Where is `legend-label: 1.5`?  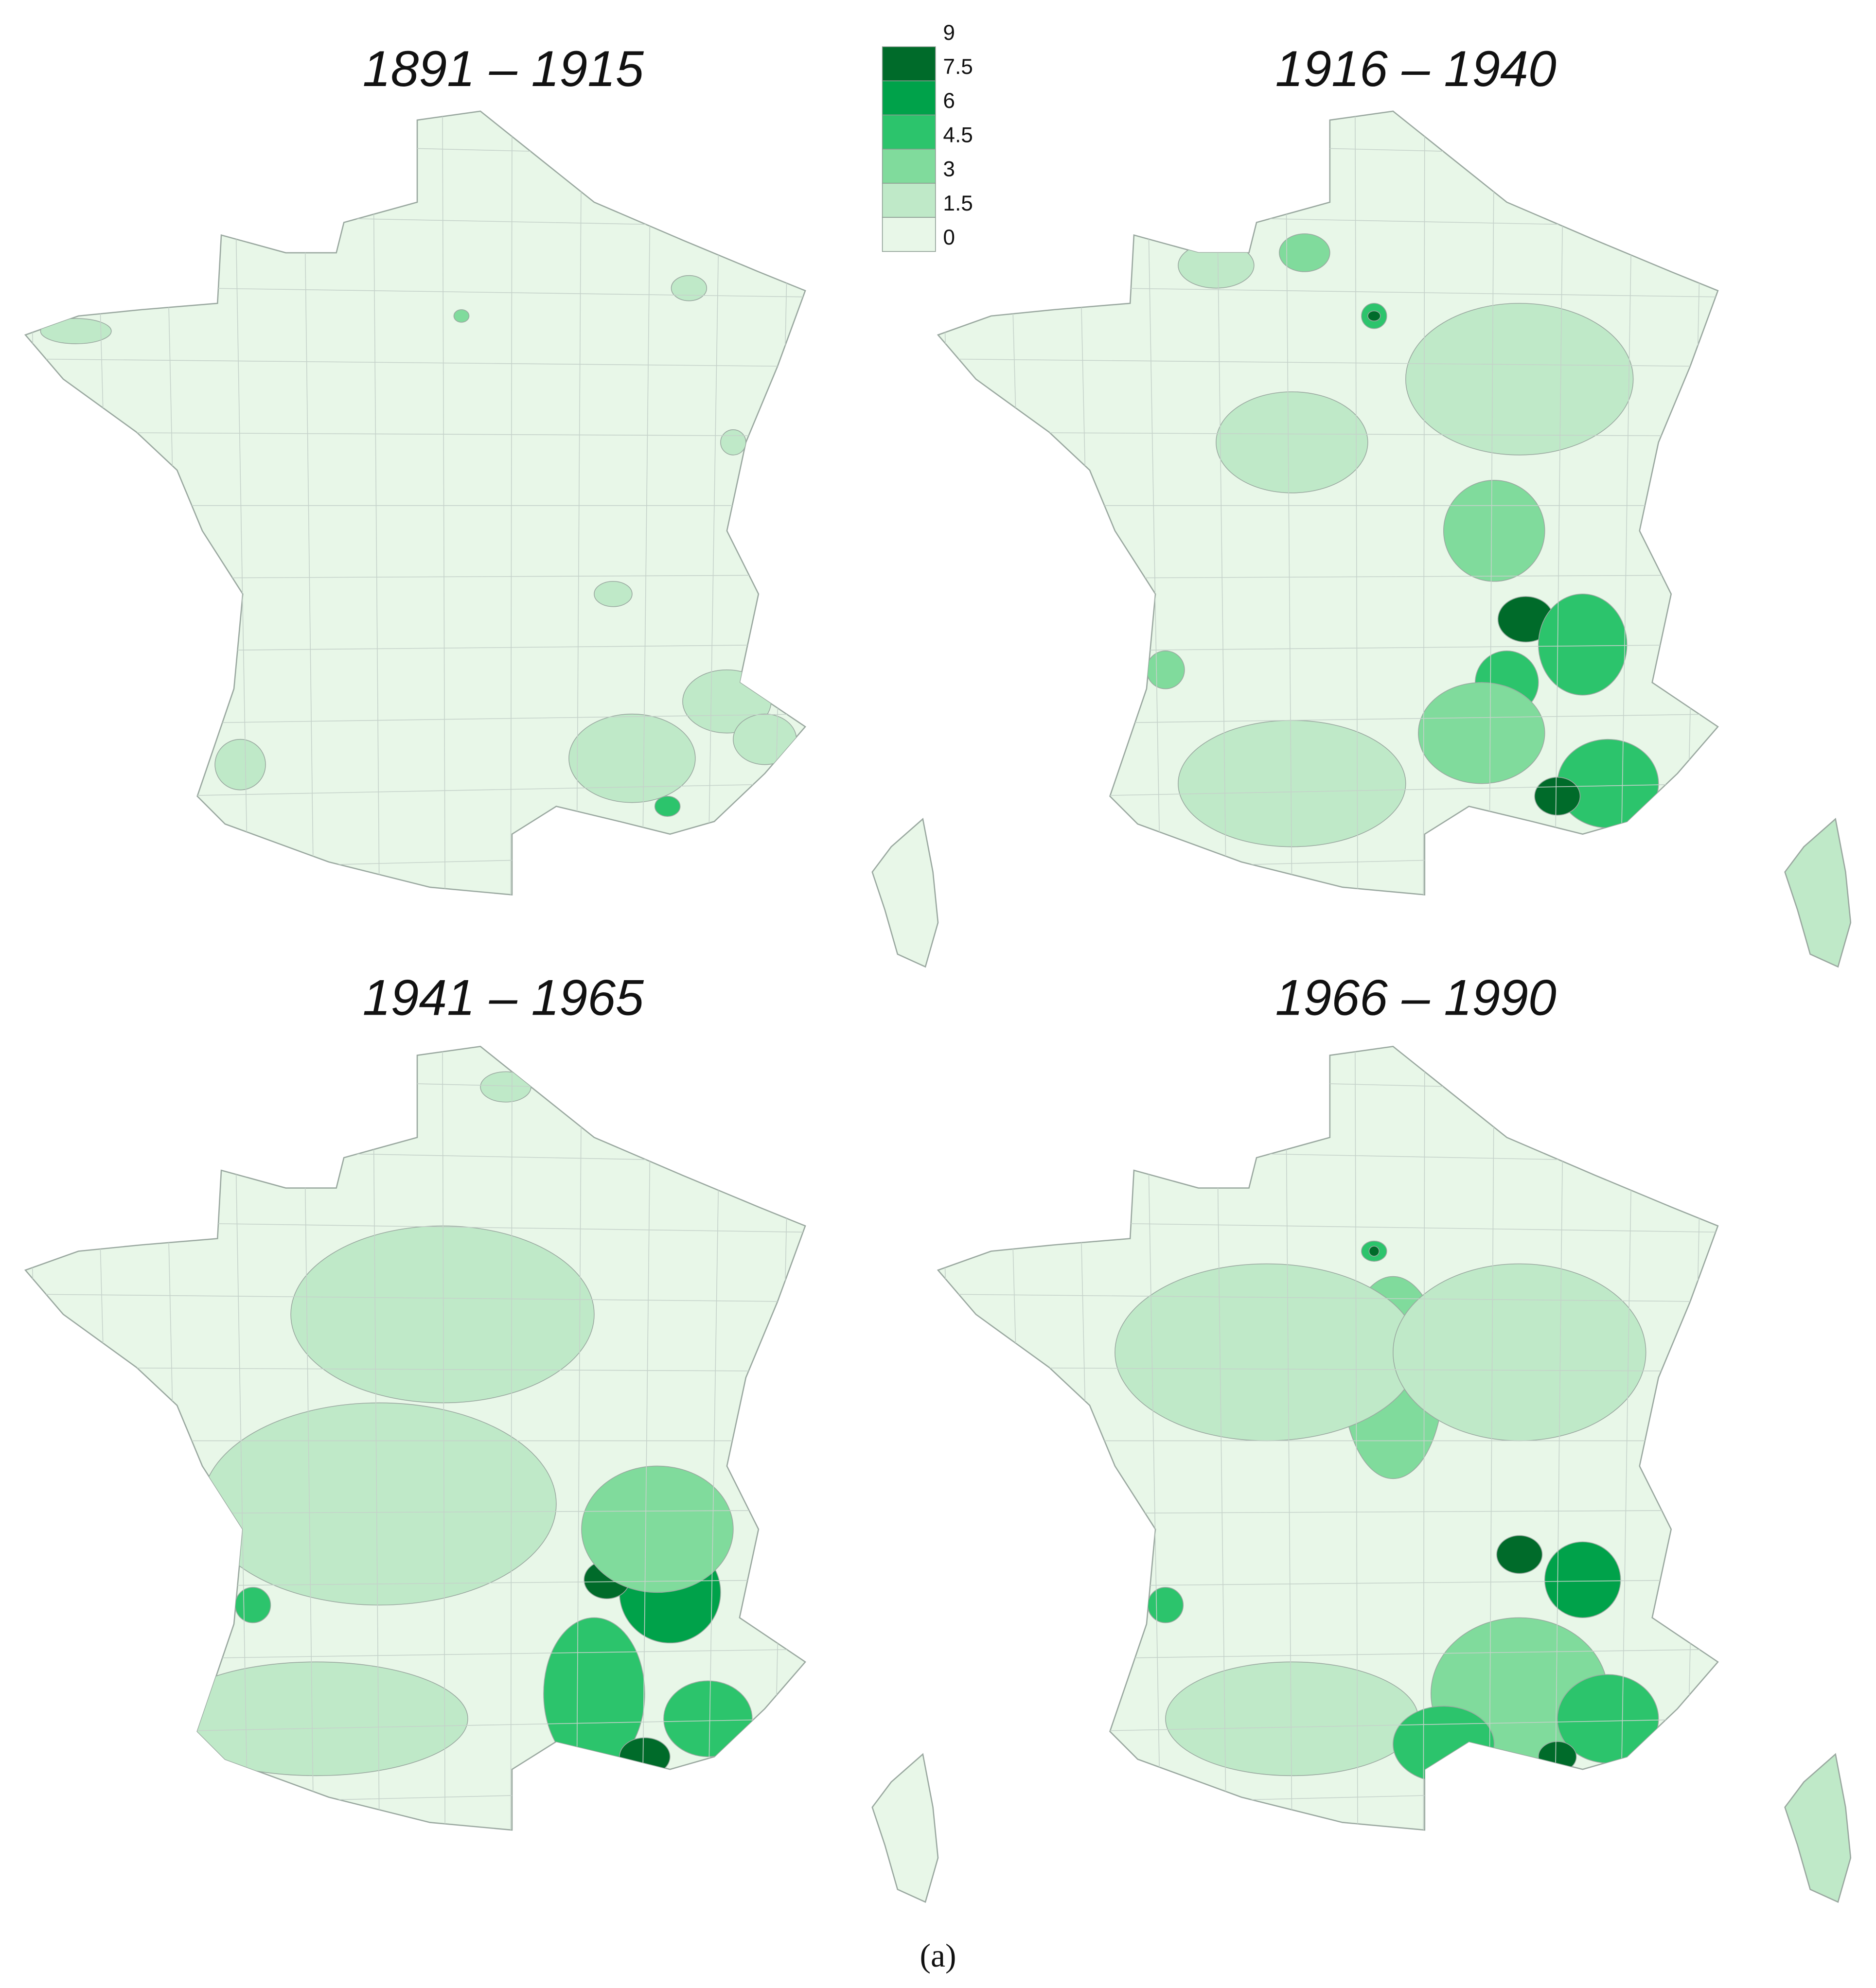 legend-label: 1.5 is located at coordinates (958, 203).